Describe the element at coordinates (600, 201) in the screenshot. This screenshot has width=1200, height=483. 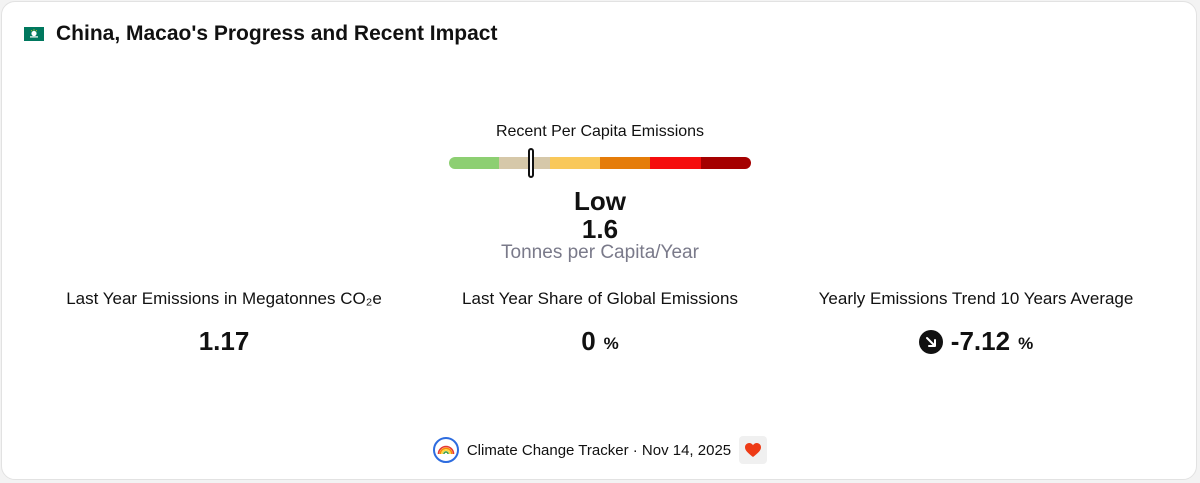
I see `emissions-level: Low` at that location.